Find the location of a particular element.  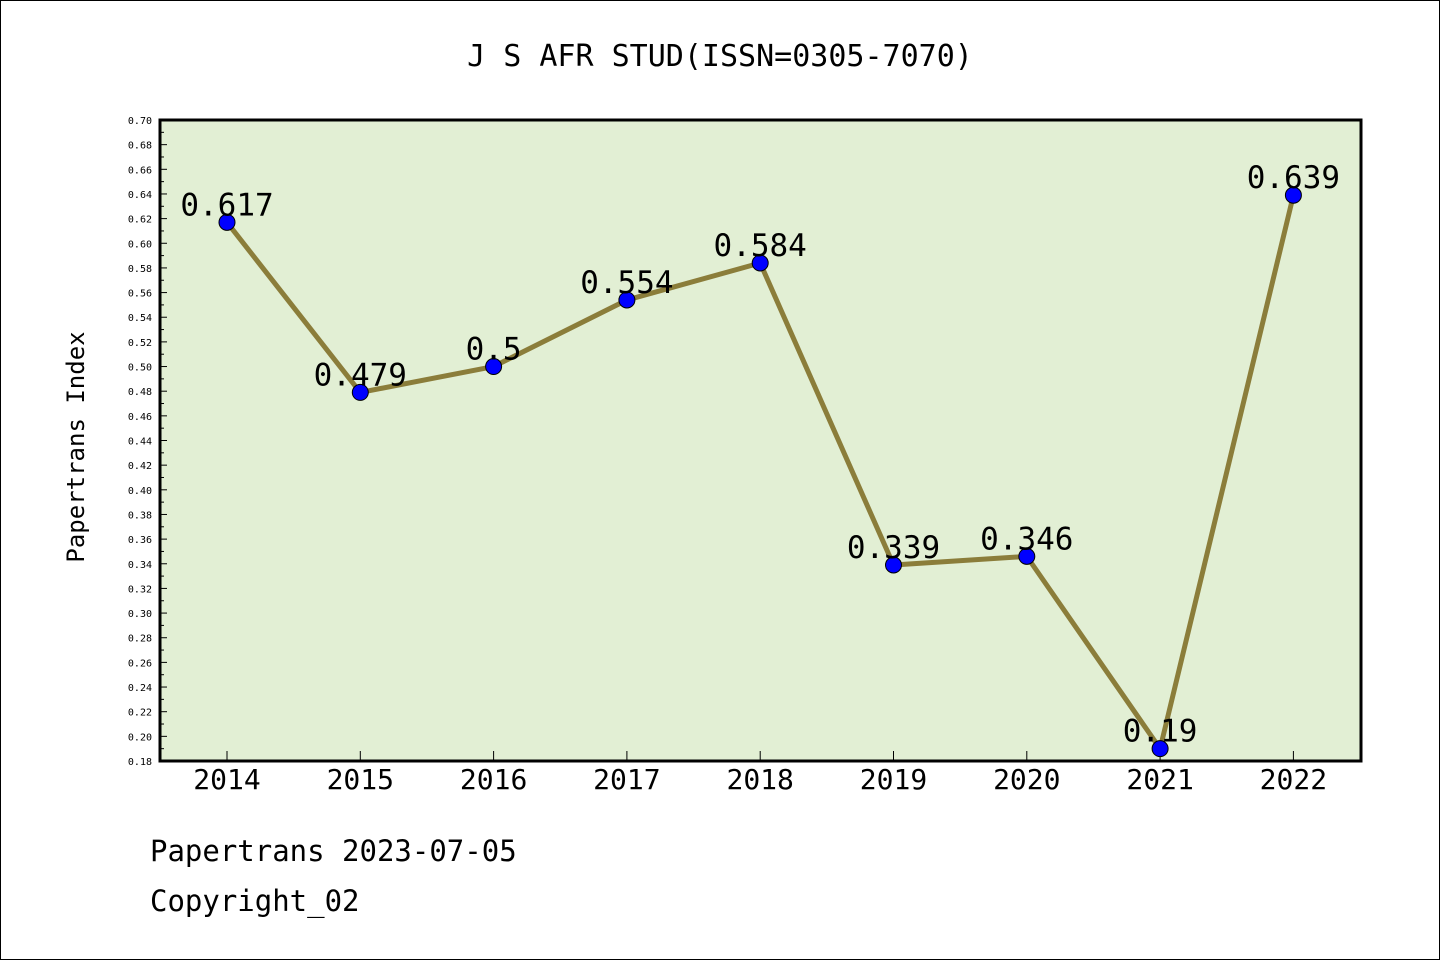

x-tick-label: 2019 is located at coordinates (893, 779).